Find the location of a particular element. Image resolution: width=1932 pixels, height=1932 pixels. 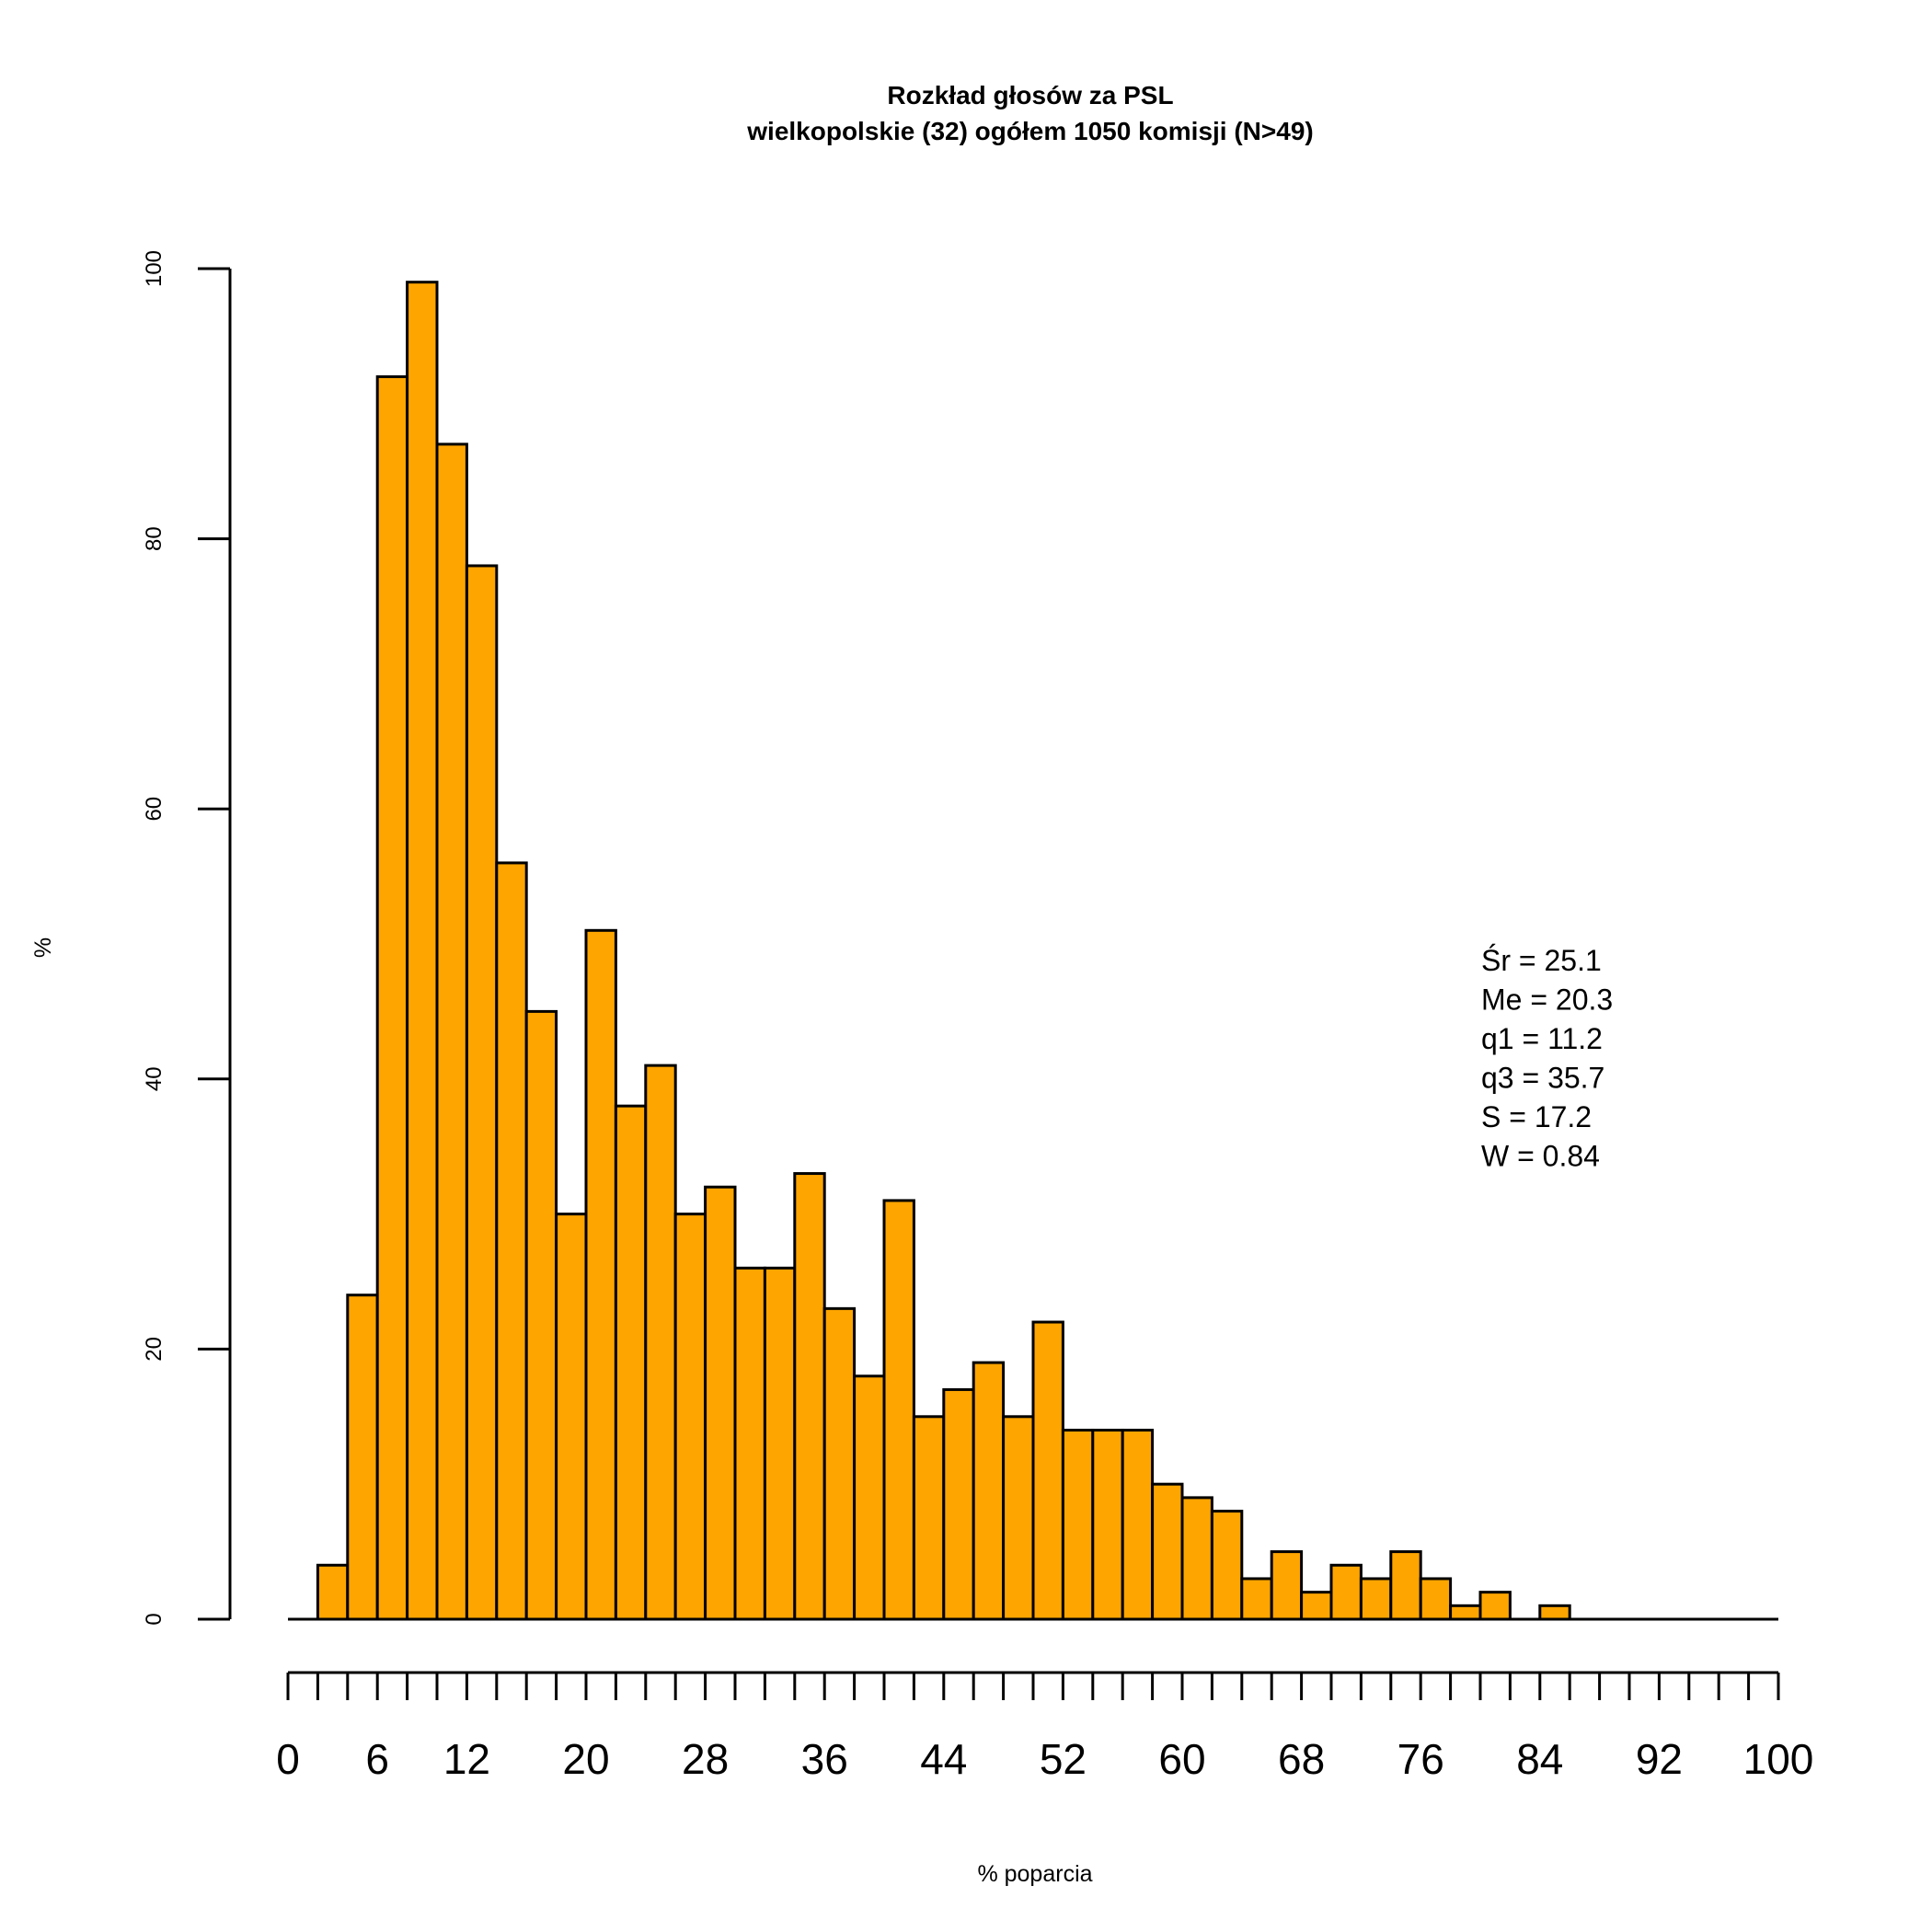

stat-annotation: q1 = 11.2 is located at coordinates (1542, 1038).